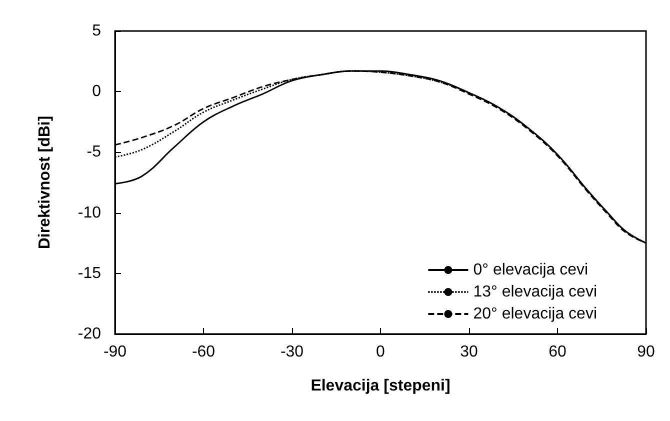  What do you see at coordinates (557, 352) in the screenshot?
I see `x-tick-label: 60` at bounding box center [557, 352].